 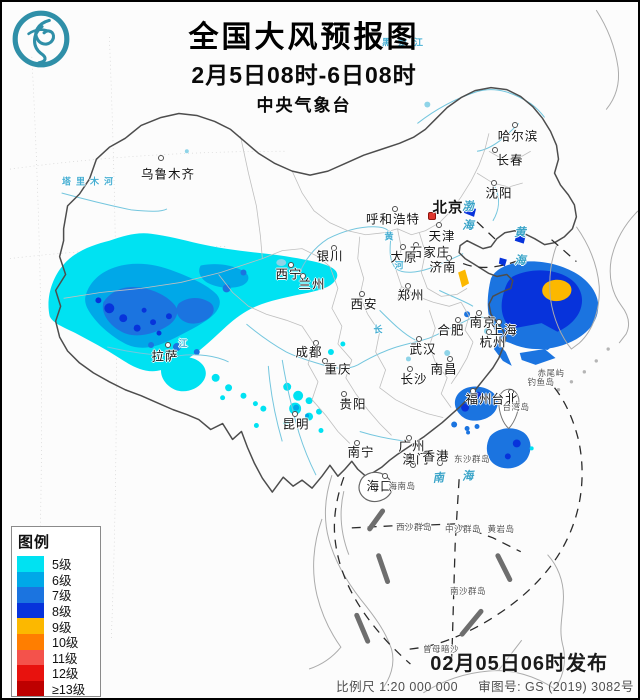 I want to click on legend-items: 5级 6级 7级 8级 9级 10级 11级 12级 ≥13级, so click(x=58, y=627).